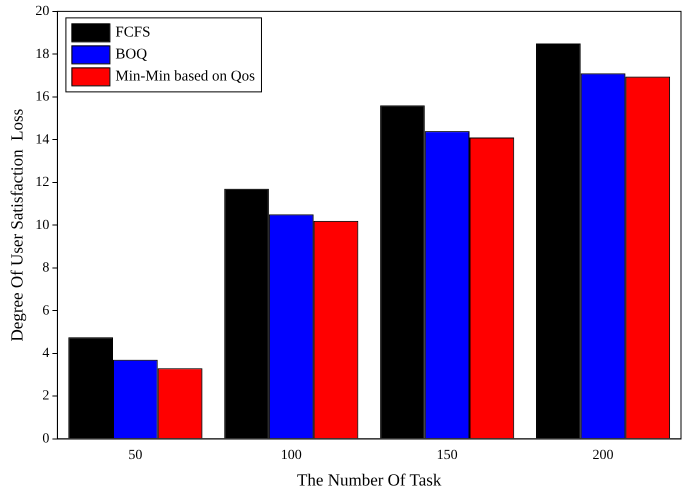  What do you see at coordinates (42, 12) in the screenshot?
I see `y-tick-label: 20` at bounding box center [42, 12].